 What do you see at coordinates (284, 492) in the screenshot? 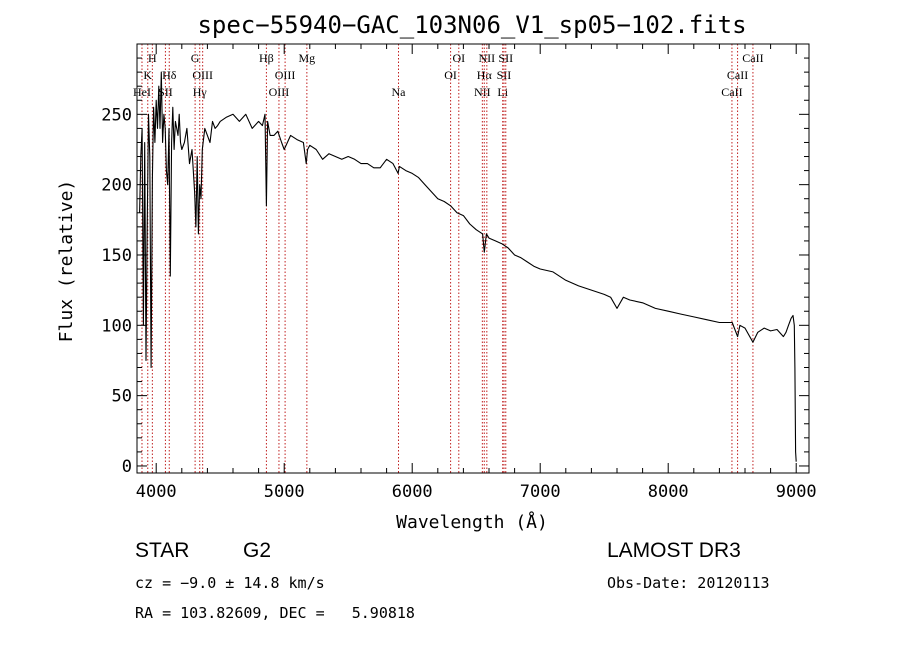
I see `x-tick-label: 5000` at bounding box center [284, 492].